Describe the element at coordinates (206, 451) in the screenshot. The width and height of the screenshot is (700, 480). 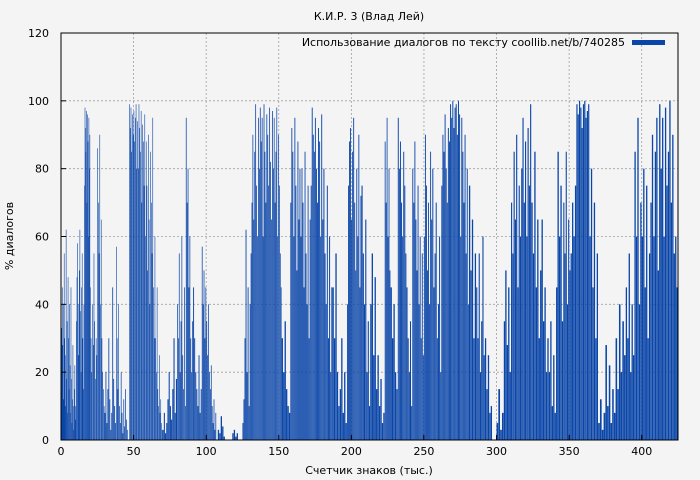
I see `x-tick-label: 100` at that location.